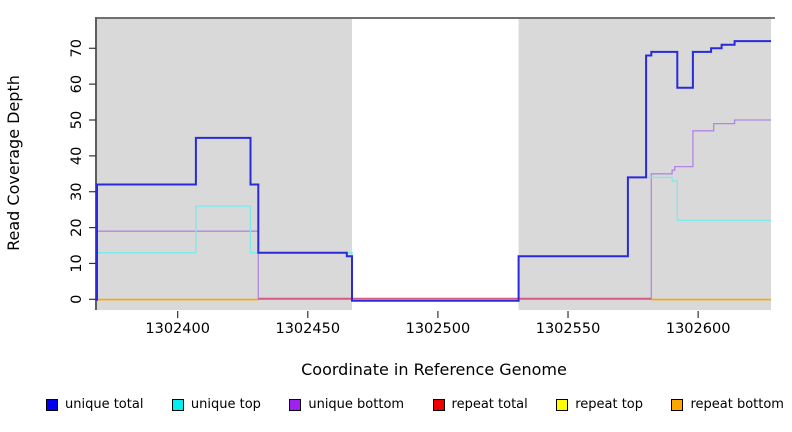 The image size is (792, 432). What do you see at coordinates (438, 404) in the screenshot?
I see `legend-swatch-repeat-total` at bounding box center [438, 404].